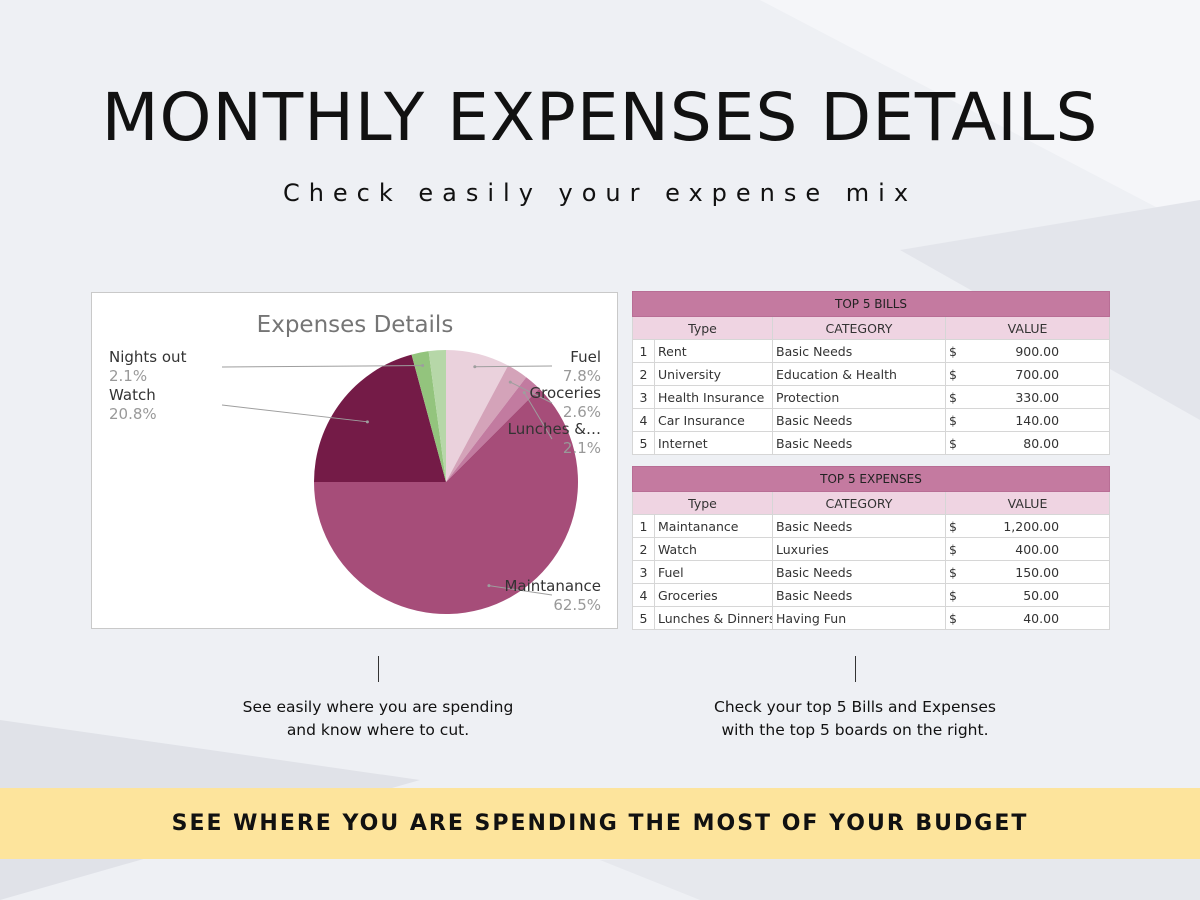 This screenshot has height=900, width=1200. Describe the element at coordinates (713, 595) in the screenshot. I see `row-type: Groceries` at that location.